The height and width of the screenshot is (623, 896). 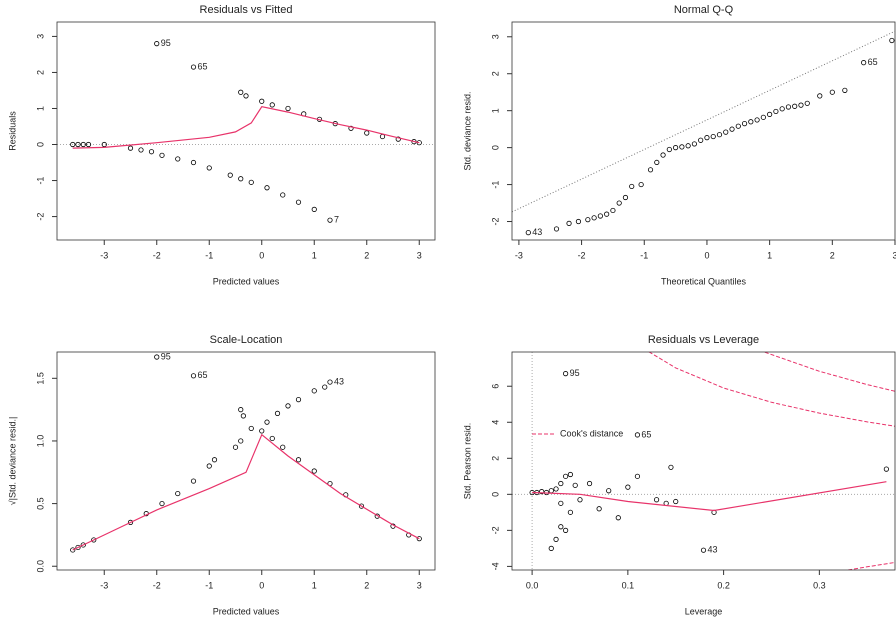 What do you see at coordinates (246, 340) in the screenshot?
I see `panel-title: Scale-Location` at bounding box center [246, 340].